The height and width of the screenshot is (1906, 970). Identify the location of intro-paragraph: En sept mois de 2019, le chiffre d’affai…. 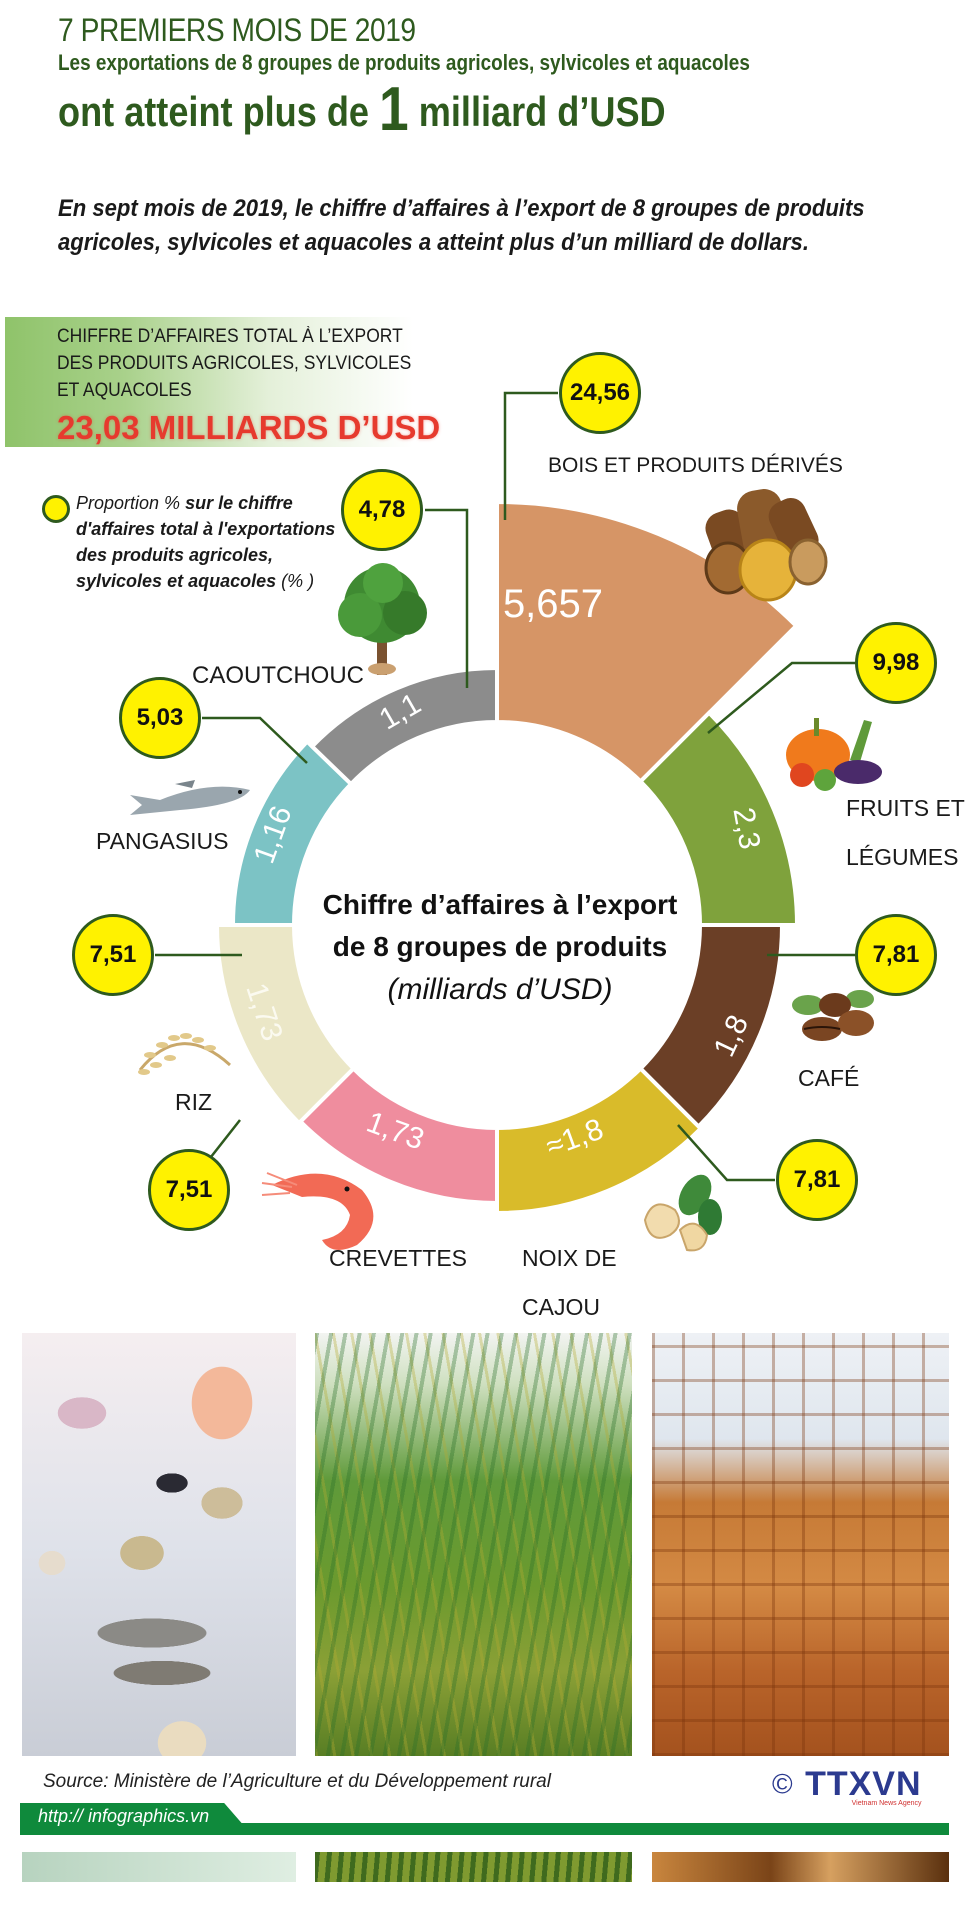
(461, 225).